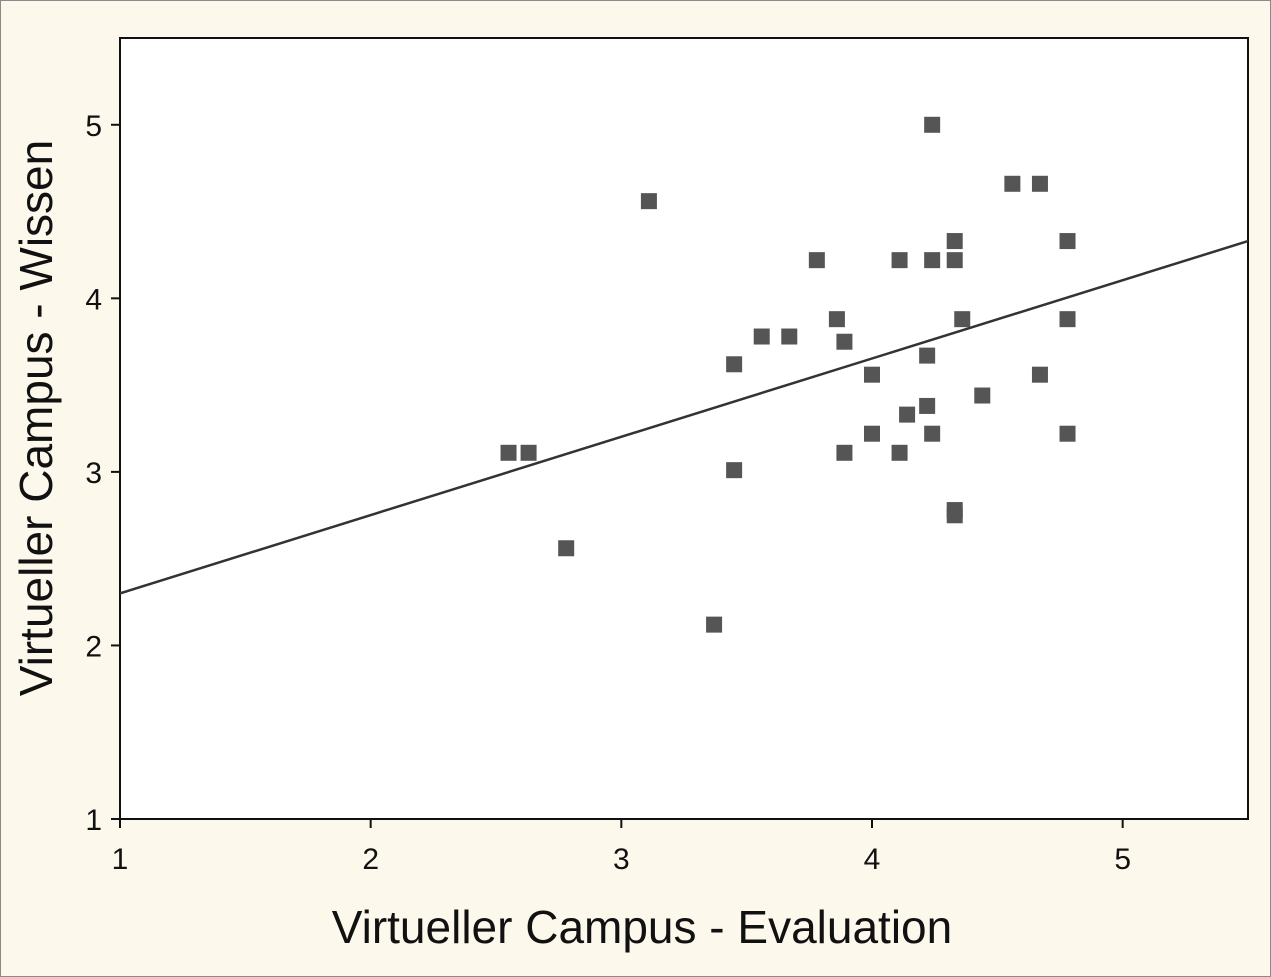  I want to click on x-tick-label: 2, so click(370, 859).